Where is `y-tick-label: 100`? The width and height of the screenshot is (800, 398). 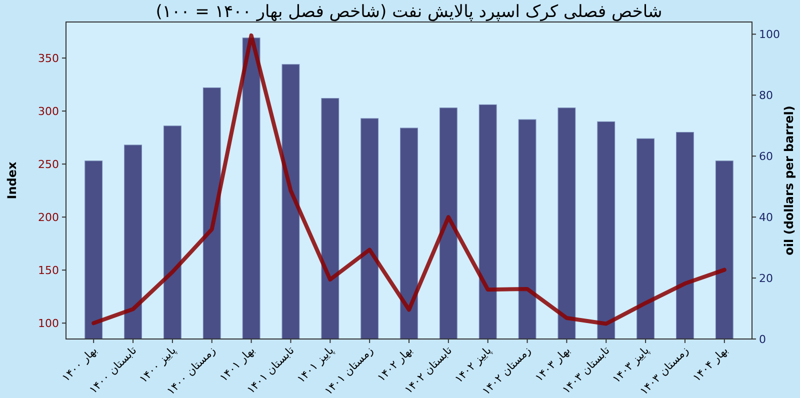
y-tick-label: 100 is located at coordinates (48, 323).